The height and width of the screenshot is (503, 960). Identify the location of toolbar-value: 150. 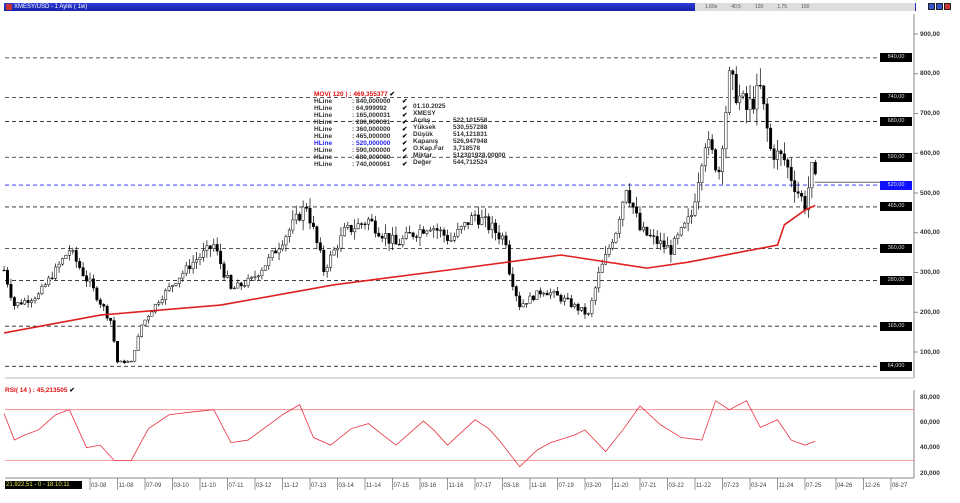
(805, 7).